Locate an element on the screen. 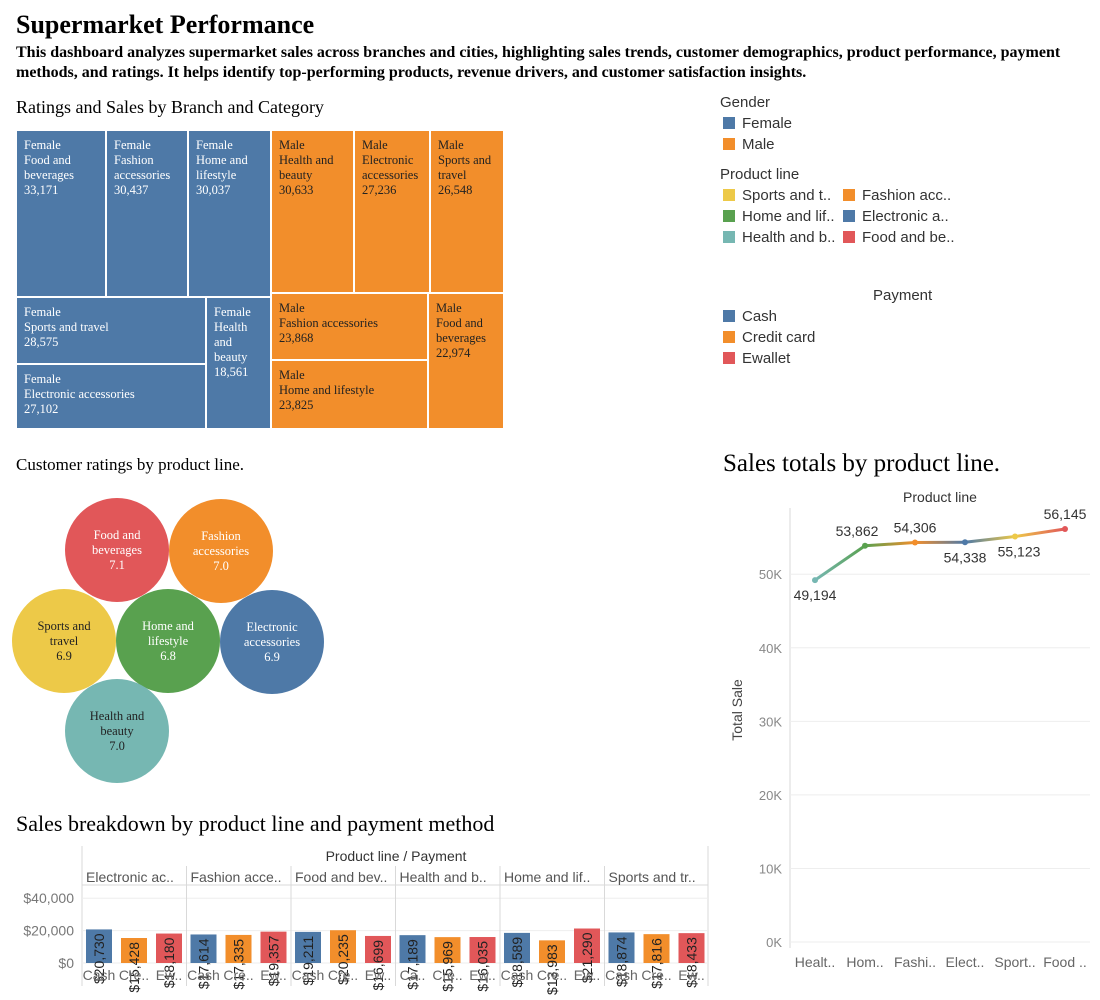  gender-legend: Gender Female Male is located at coordinates (756, 124).